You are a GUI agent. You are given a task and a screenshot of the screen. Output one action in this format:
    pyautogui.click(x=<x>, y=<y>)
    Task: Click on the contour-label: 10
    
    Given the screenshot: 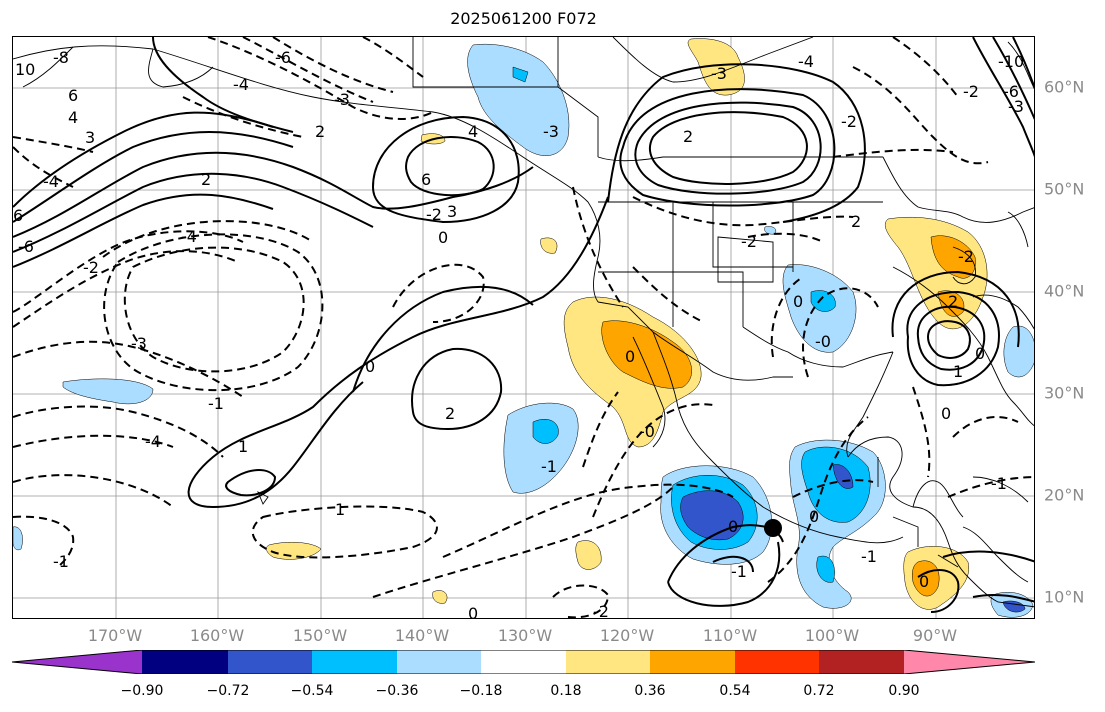 What is the action you would take?
    pyautogui.click(x=25, y=69)
    